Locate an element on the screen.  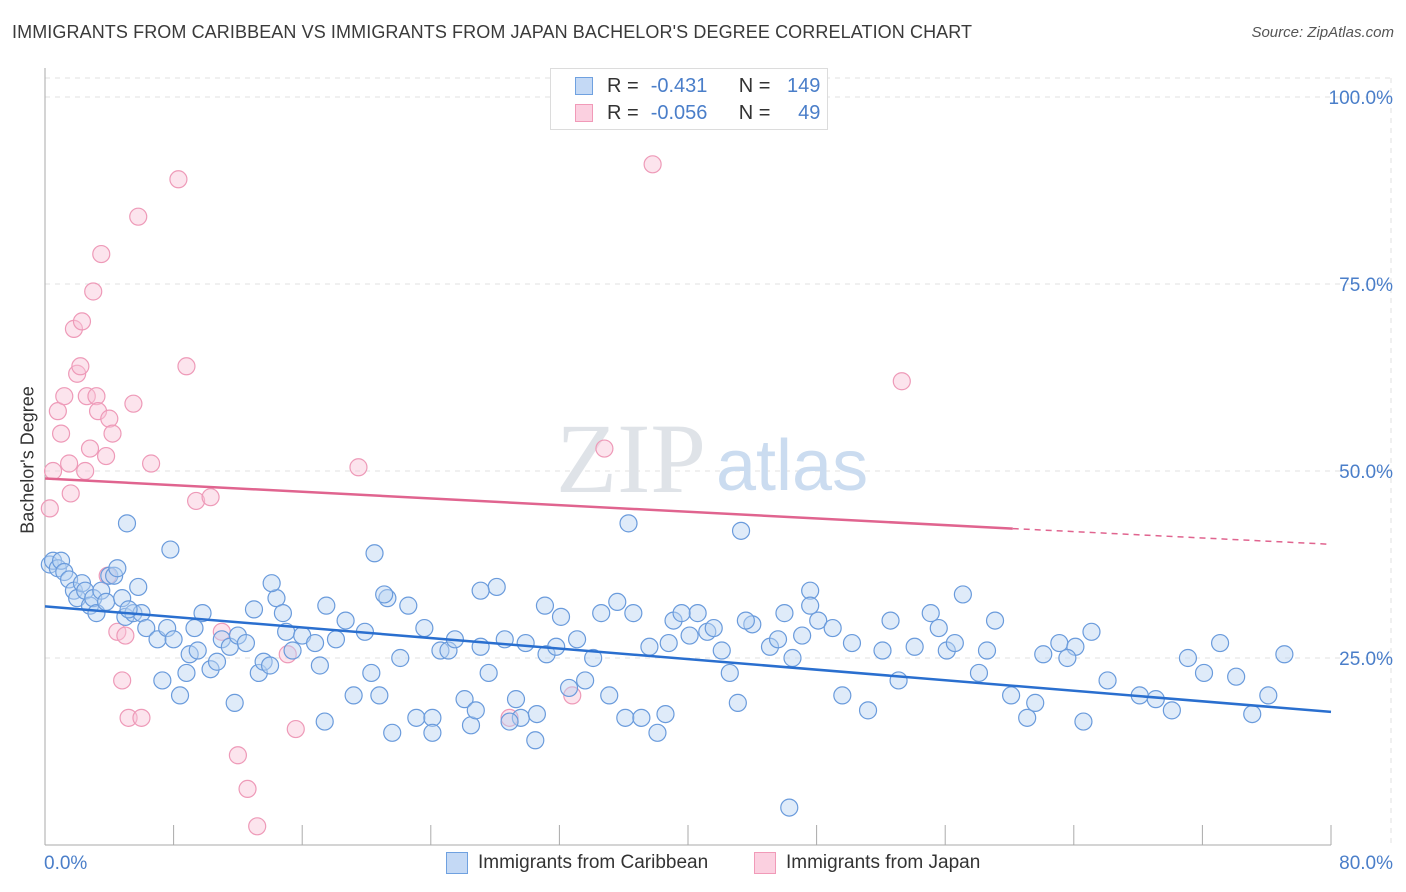
y-axis-label: Bachelor's Degree is located at coordinates (27, 460).